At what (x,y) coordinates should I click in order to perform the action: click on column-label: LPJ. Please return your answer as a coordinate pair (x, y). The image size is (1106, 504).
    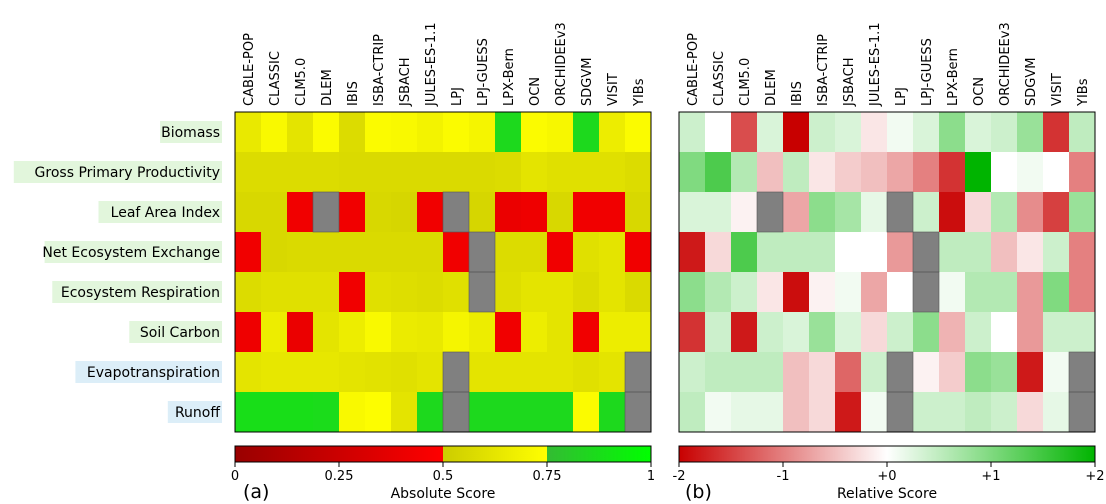
    Looking at the image, I should click on (457, 96).